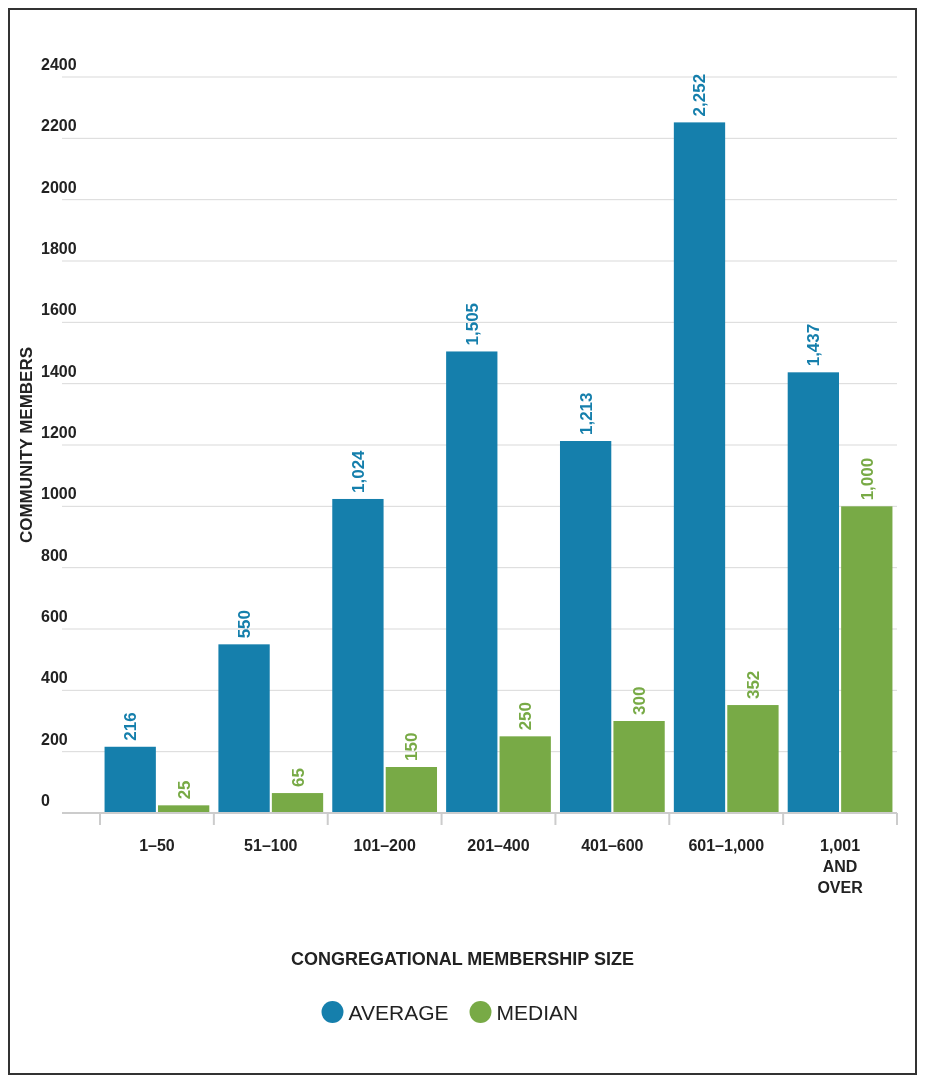 Image resolution: width=925 pixels, height=1083 pixels. I want to click on data-label: 65, so click(298, 778).